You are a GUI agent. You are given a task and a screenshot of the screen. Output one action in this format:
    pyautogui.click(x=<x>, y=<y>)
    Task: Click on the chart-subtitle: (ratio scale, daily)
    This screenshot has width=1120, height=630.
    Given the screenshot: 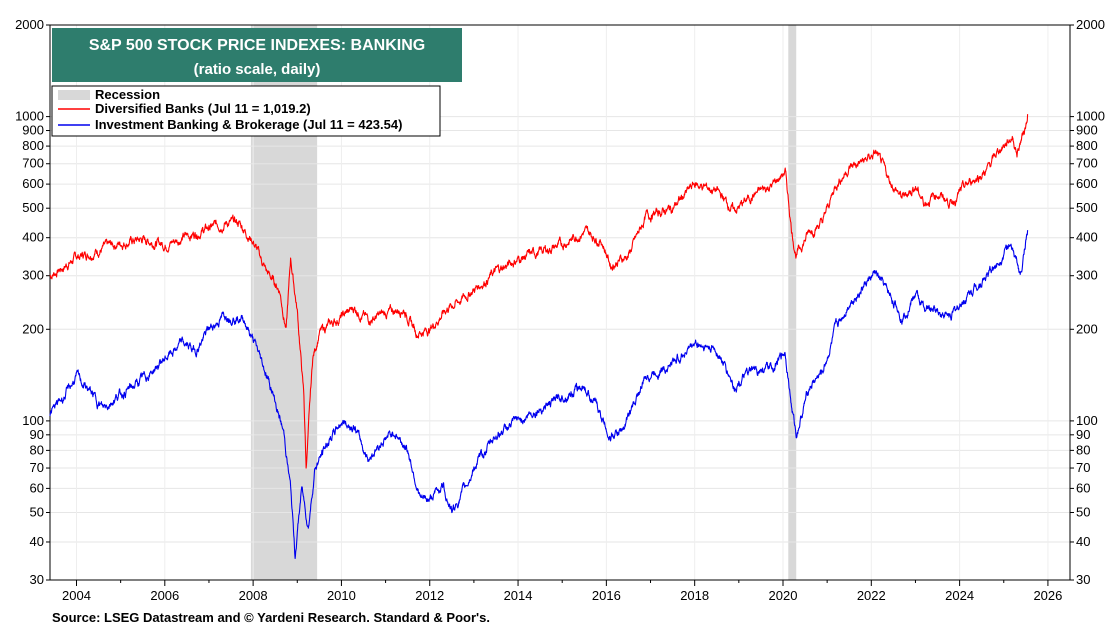 What is the action you would take?
    pyautogui.click(x=257, y=69)
    